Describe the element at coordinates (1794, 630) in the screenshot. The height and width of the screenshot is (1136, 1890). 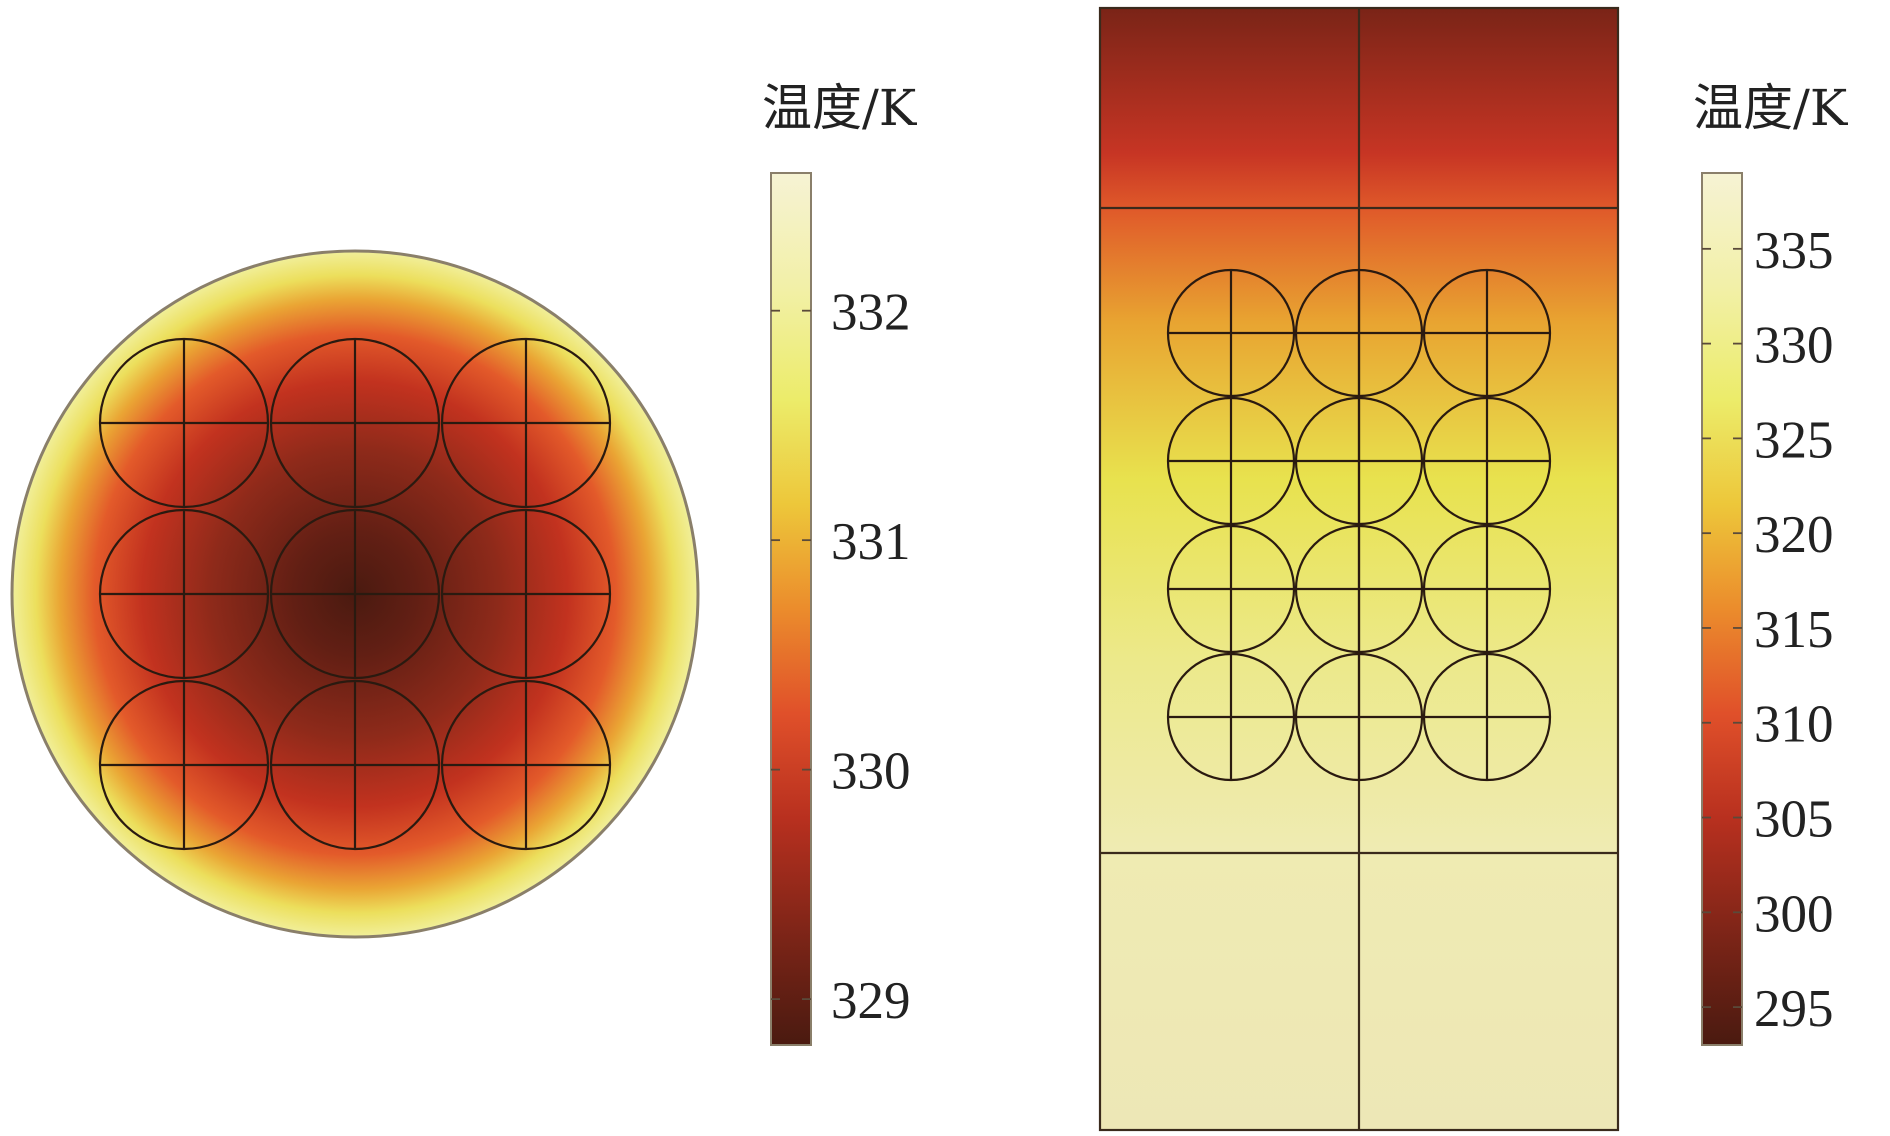
I see `tick-label-315: 315` at that location.